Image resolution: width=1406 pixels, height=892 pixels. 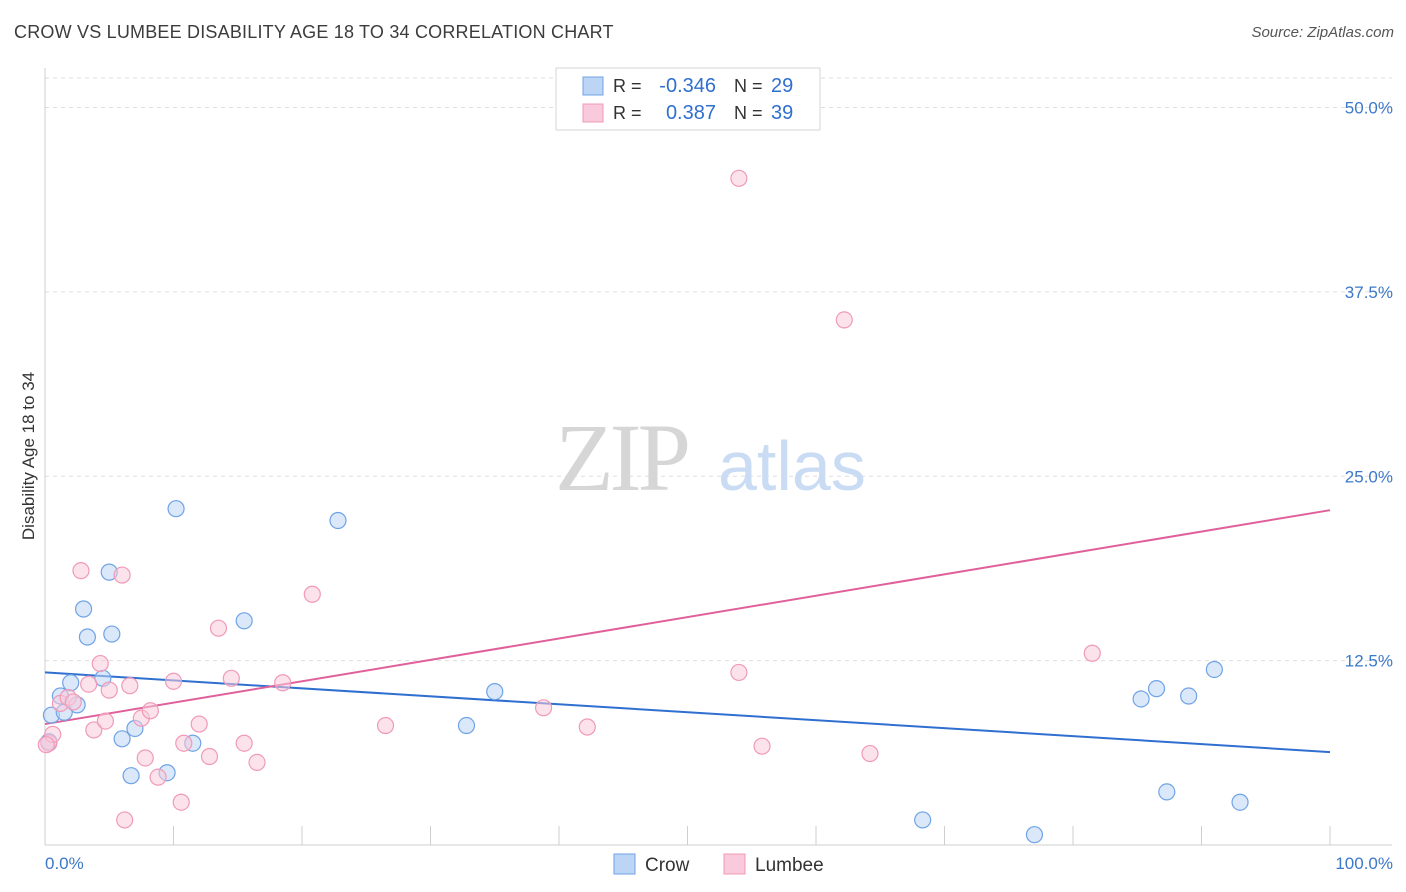 What do you see at coordinates (782, 113) in the screenshot?
I see `legend-n-value: 39` at bounding box center [782, 113].